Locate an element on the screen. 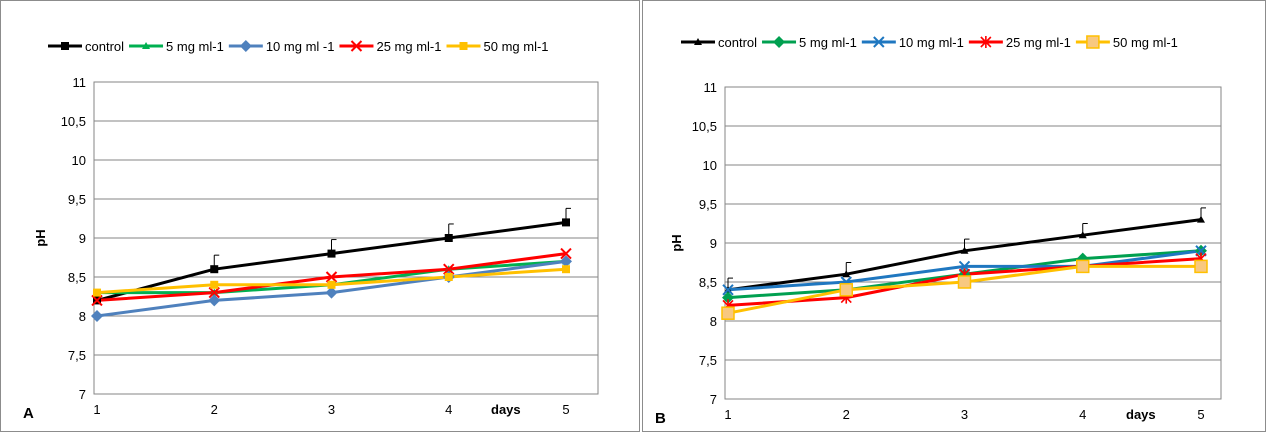  chart-b-legend-label: 50 mg ml-1 is located at coordinates (1145, 42).